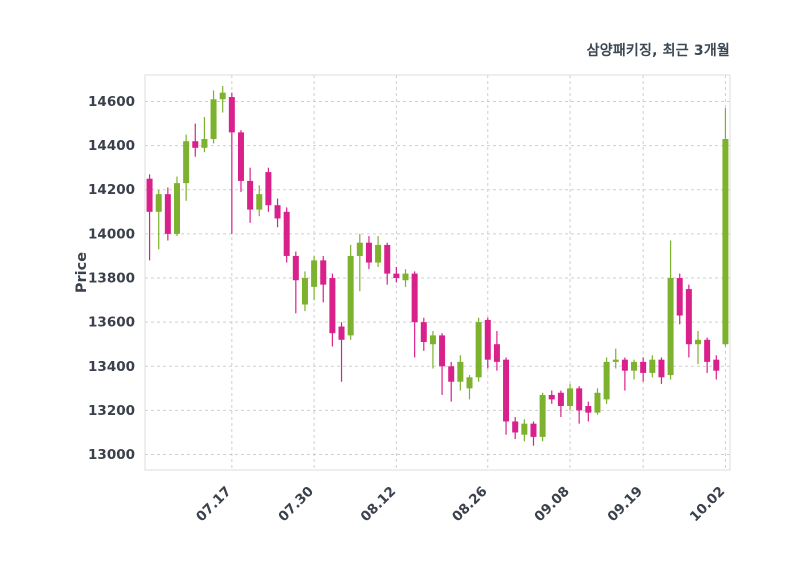 The image size is (800, 575). I want to click on y-tick-label: 13800, so click(111, 279).